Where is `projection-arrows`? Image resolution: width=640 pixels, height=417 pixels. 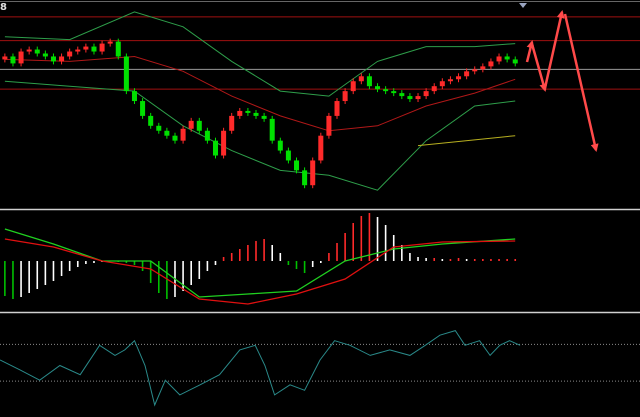 projection-arrows is located at coordinates (562, 81).